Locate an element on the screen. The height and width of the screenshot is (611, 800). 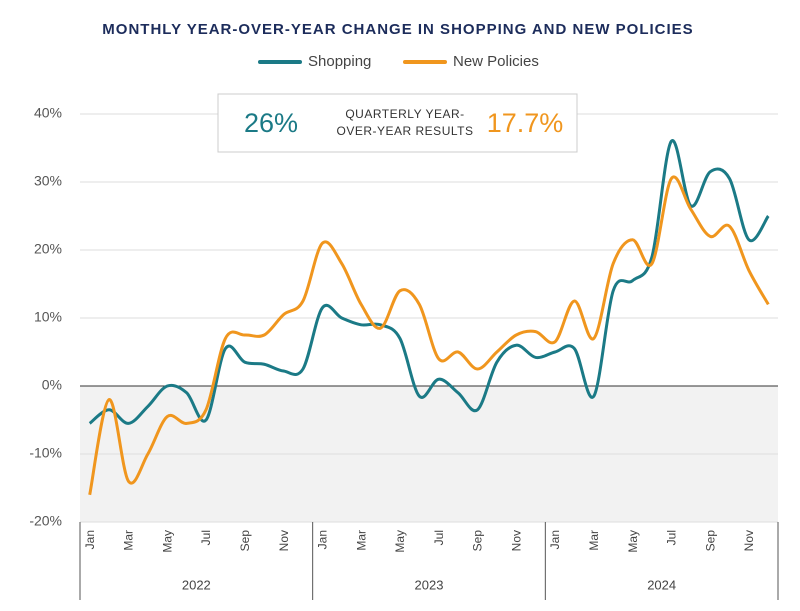
annotation-right: 17.7% is located at coordinates (525, 123).